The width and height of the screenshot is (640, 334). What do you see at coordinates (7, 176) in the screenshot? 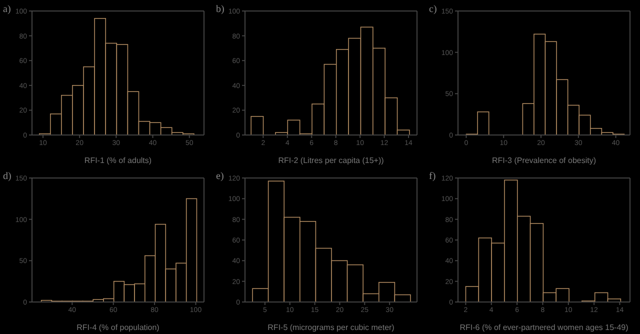
I see `chart-title: d)` at bounding box center [7, 176].